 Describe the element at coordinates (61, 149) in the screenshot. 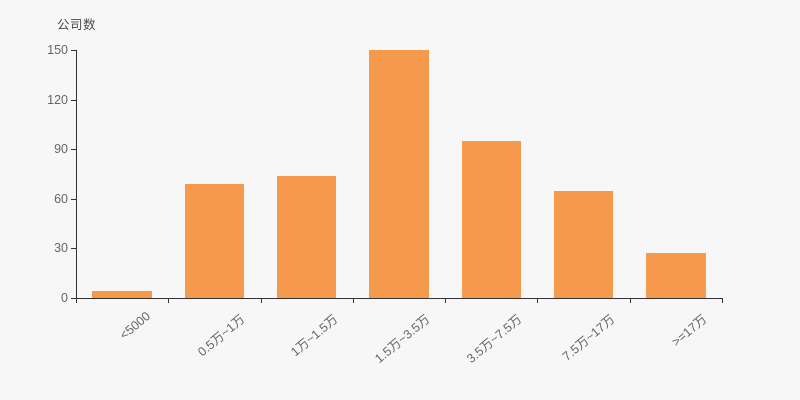

I see `y-axis-tick-label: 90` at that location.